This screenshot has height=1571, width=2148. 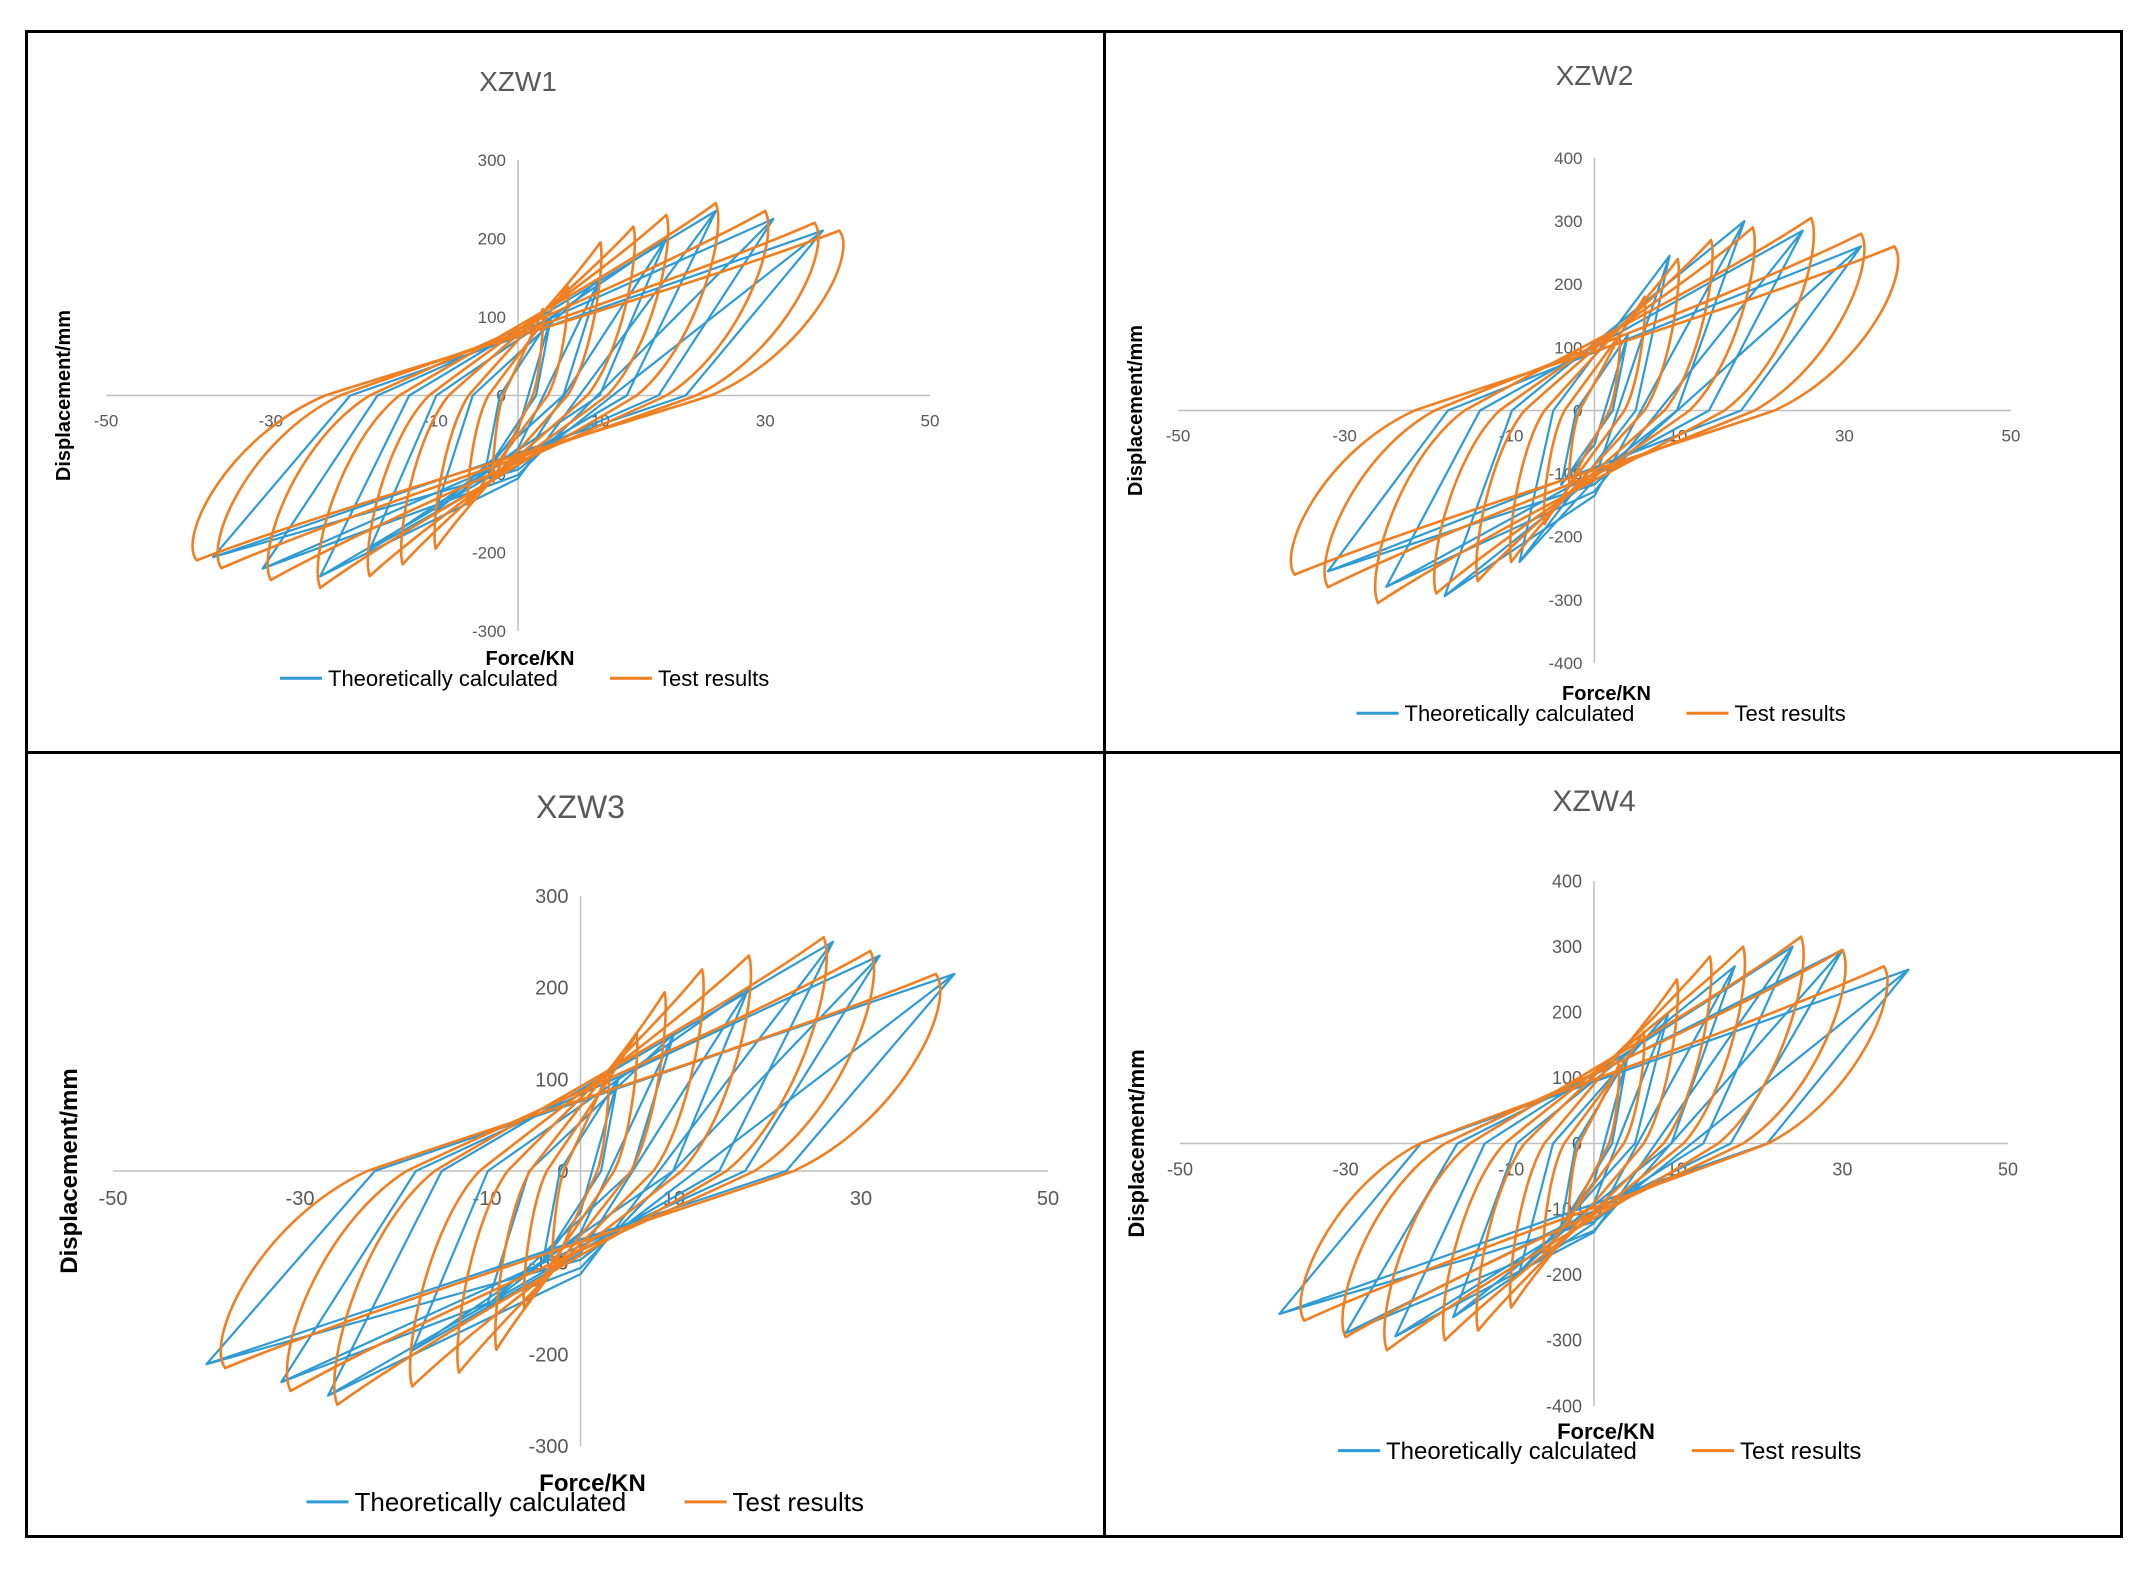 I want to click on chart-title: XZW3, so click(x=580, y=807).